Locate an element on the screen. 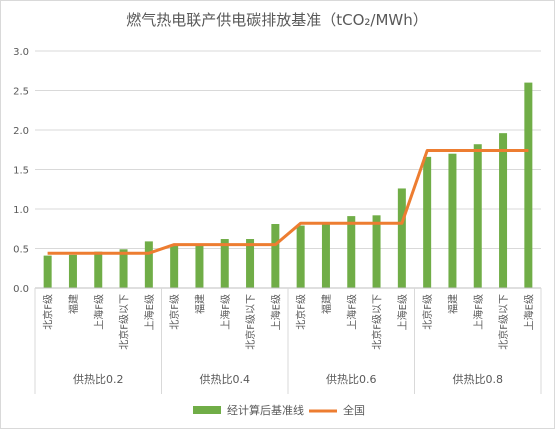  legend-label: 全国 is located at coordinates (354, 410).